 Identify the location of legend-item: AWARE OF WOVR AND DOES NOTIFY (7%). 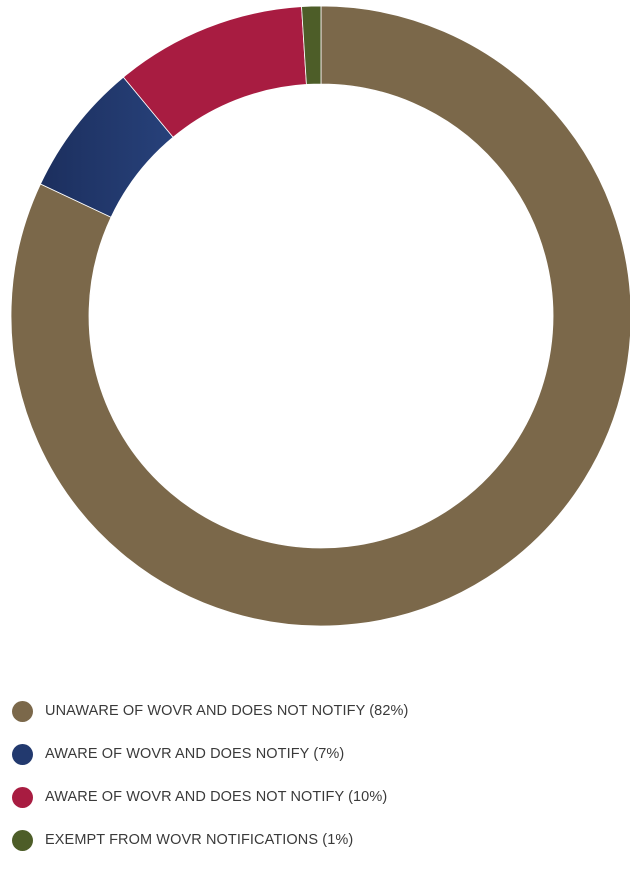
(210, 754).